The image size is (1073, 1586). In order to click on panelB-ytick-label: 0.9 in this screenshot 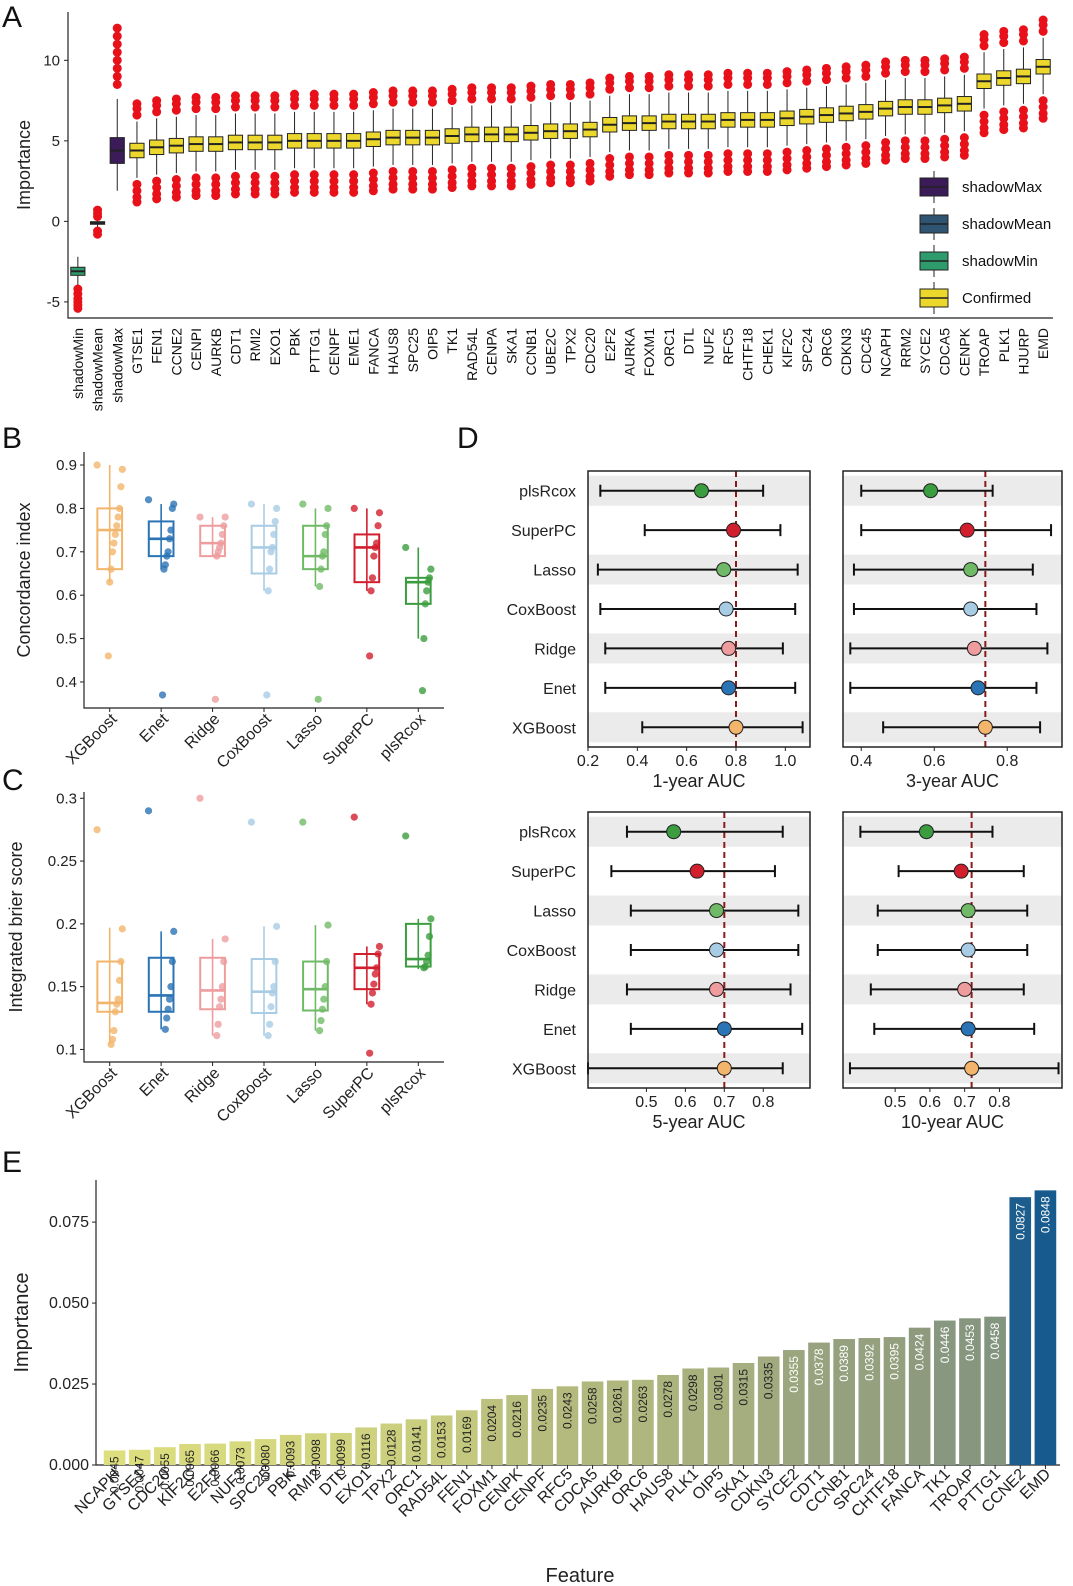, I will do `click(66, 465)`.